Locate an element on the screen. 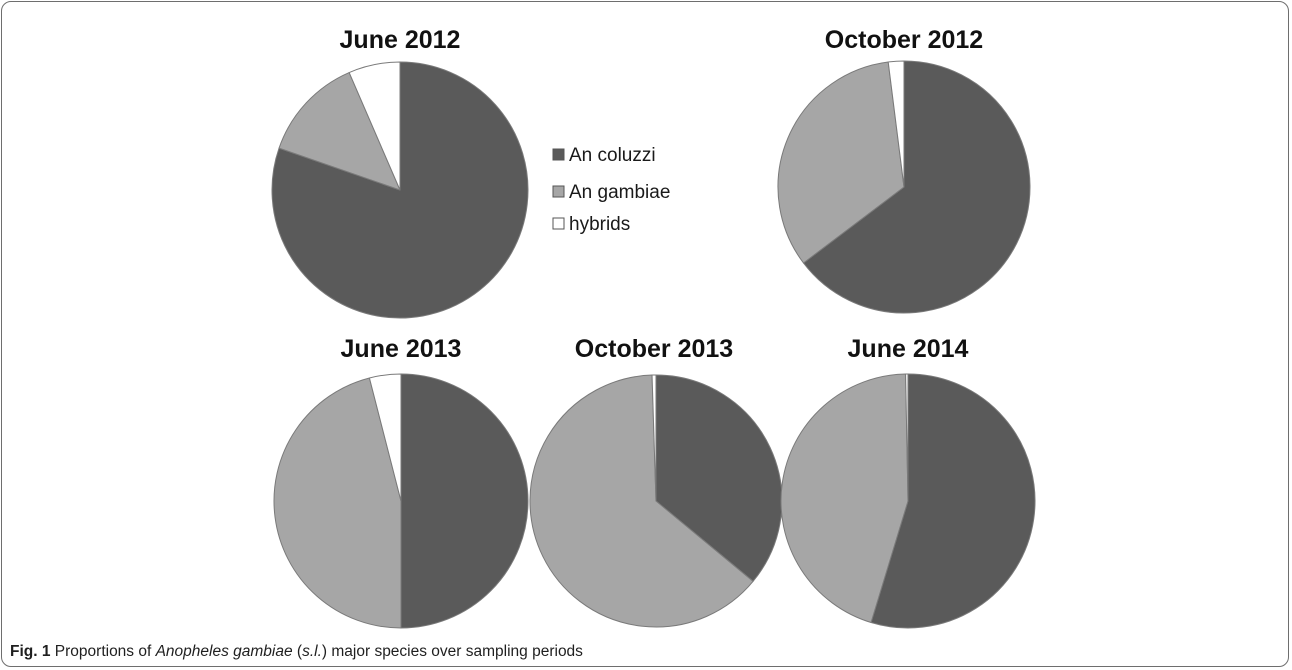 Image resolution: width=1292 pixels, height=670 pixels. legend-swatch-hybrids is located at coordinates (558, 223).